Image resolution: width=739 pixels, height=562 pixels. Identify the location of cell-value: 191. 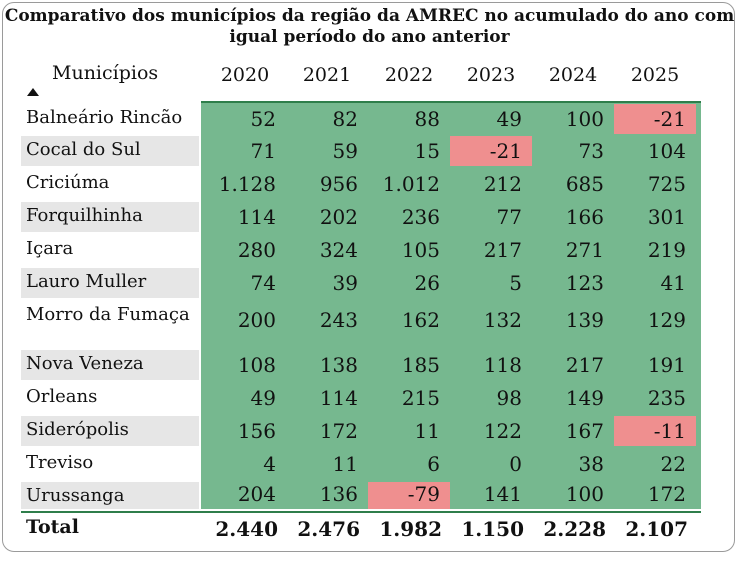
(666, 365).